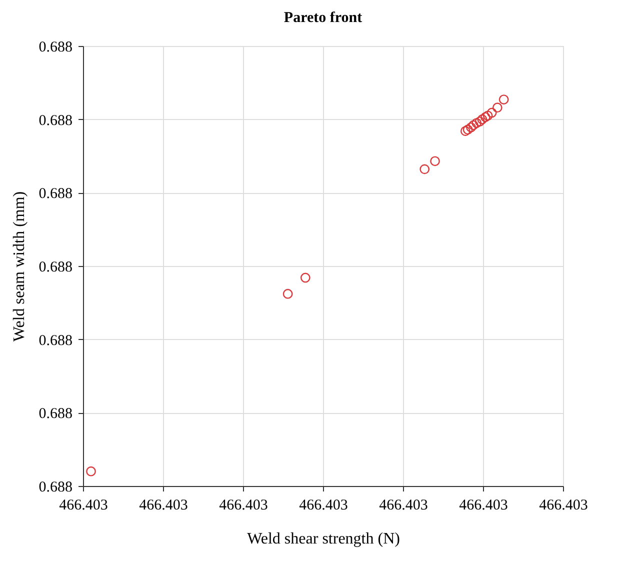 Image resolution: width=631 pixels, height=564 pixels. Describe the element at coordinates (323, 539) in the screenshot. I see `x-axis-title: Weld shear strength (N)` at that location.